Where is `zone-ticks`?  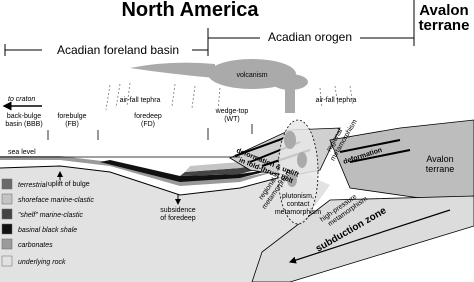 zone-ticks is located at coordinates (150, 132).